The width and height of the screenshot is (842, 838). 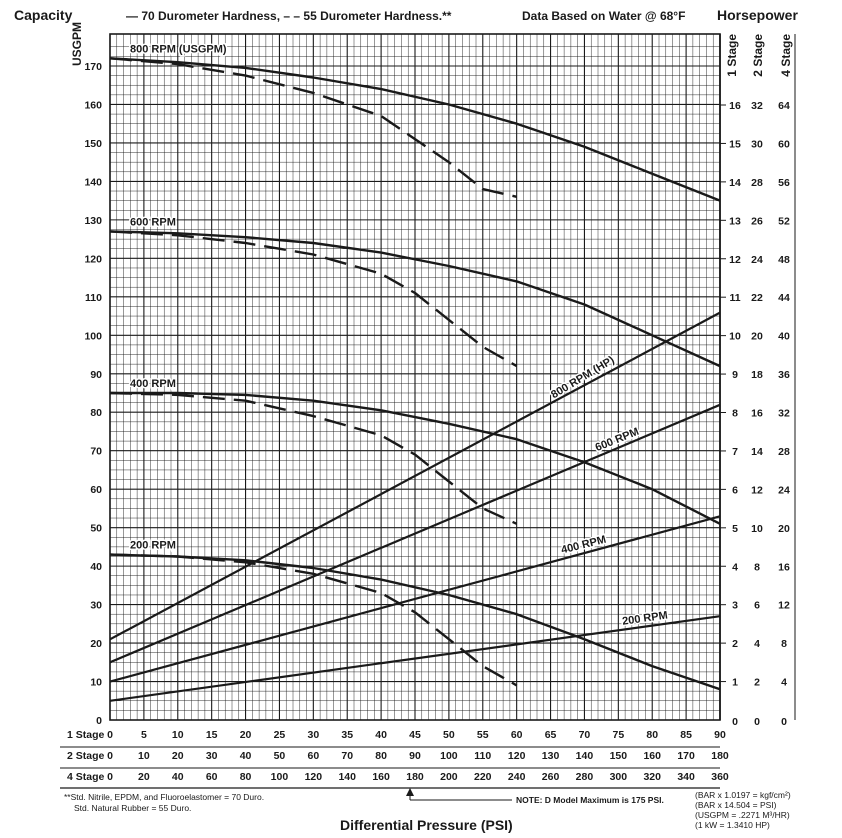 What do you see at coordinates (347, 735) in the screenshot?
I see `x-tick-label: 35` at bounding box center [347, 735].